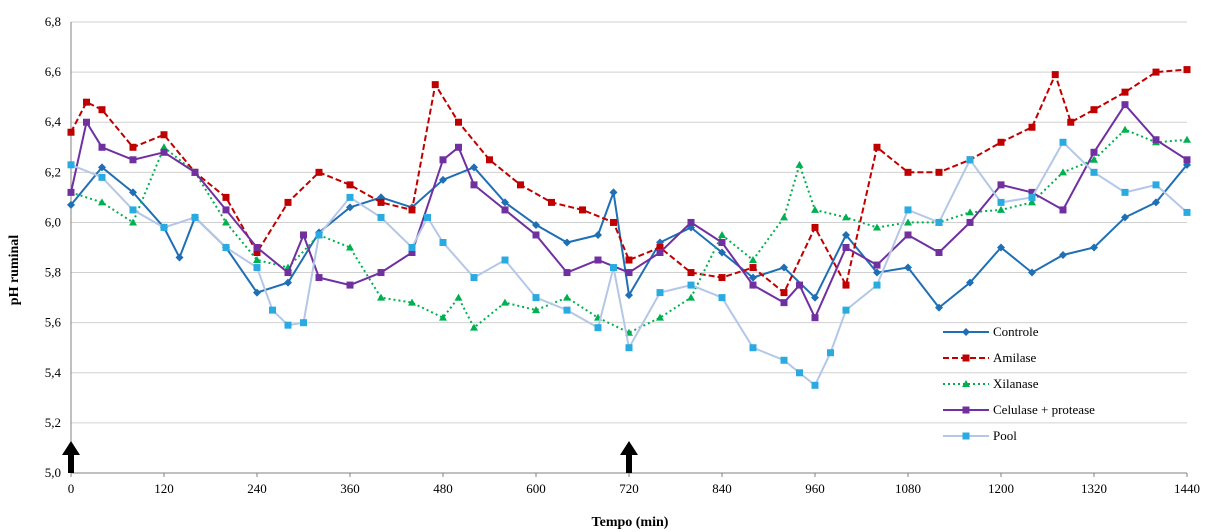  Describe the element at coordinates (536, 488) in the screenshot. I see `x-tick-label: 600` at that location.